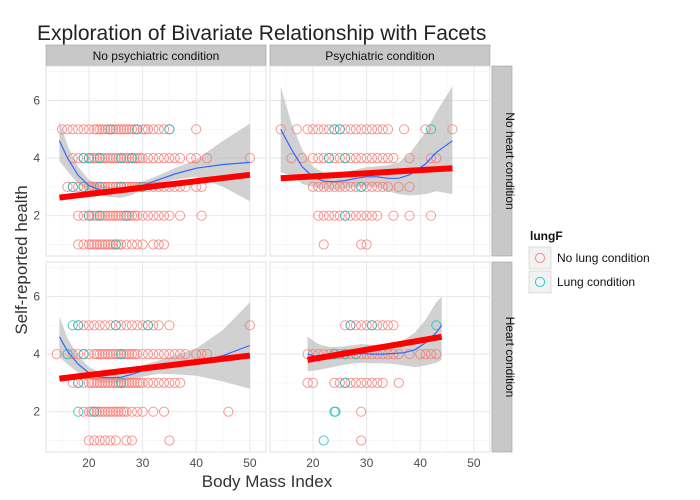 This screenshot has height=500, width=700. Describe the element at coordinates (540, 258) in the screenshot. I see `legend-key` at that location.